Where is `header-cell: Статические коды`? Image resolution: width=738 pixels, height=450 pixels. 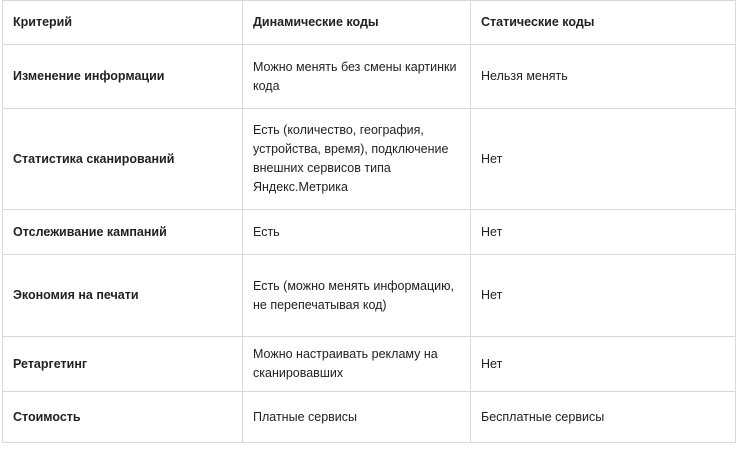 header-cell: Статические коды is located at coordinates (603, 22).